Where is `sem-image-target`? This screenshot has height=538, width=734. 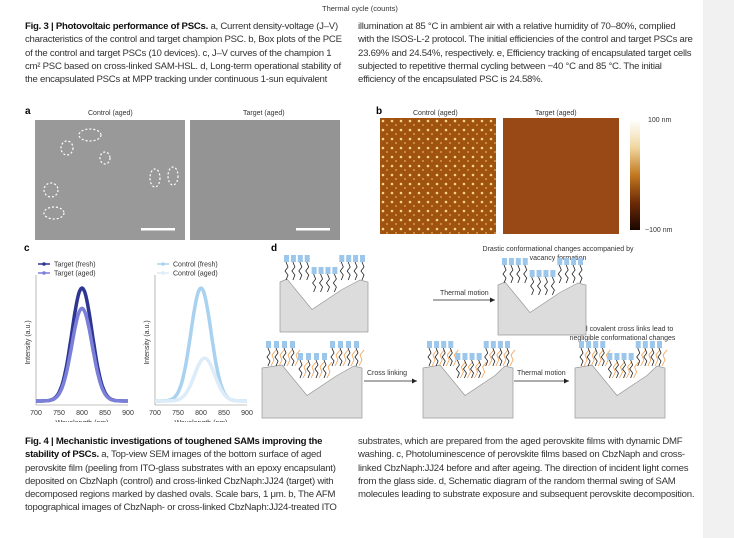 sem-image-target is located at coordinates (265, 180).